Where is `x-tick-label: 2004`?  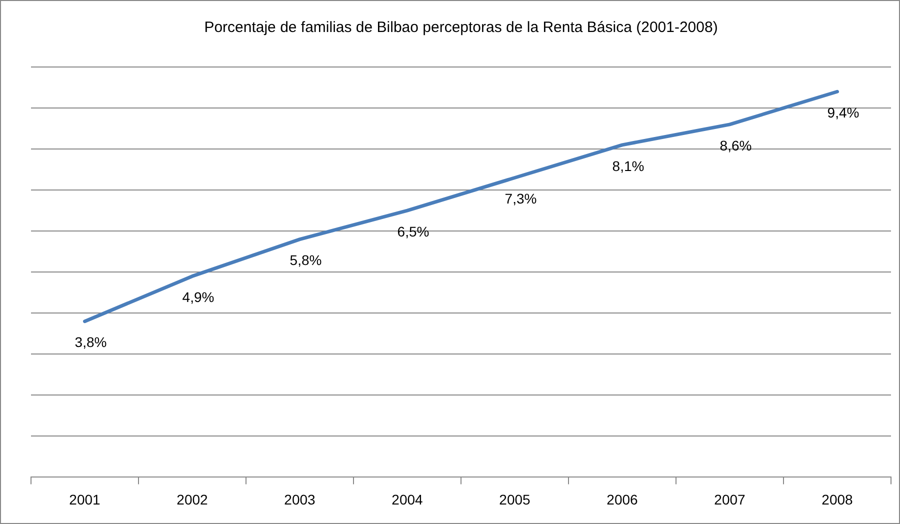
x-tick-label: 2004 is located at coordinates (408, 499).